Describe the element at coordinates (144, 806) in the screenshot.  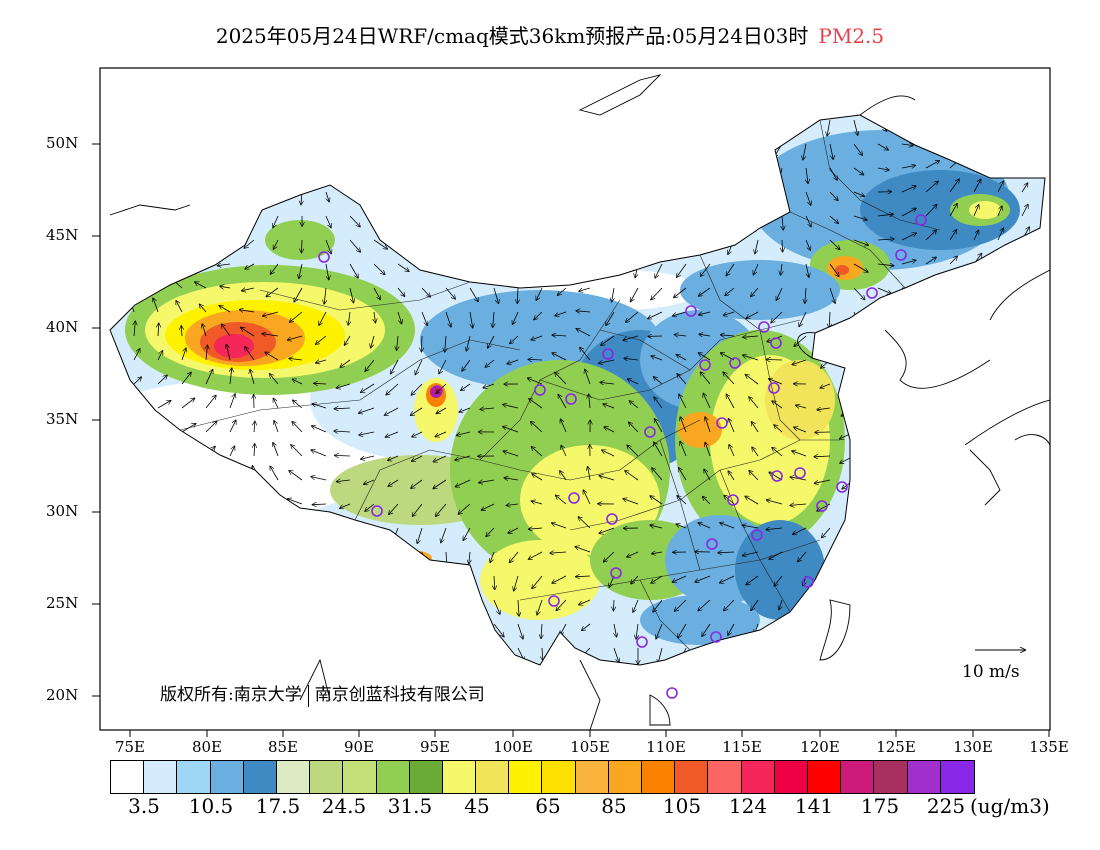
I see `colorbar-label: 3.5` at that location.